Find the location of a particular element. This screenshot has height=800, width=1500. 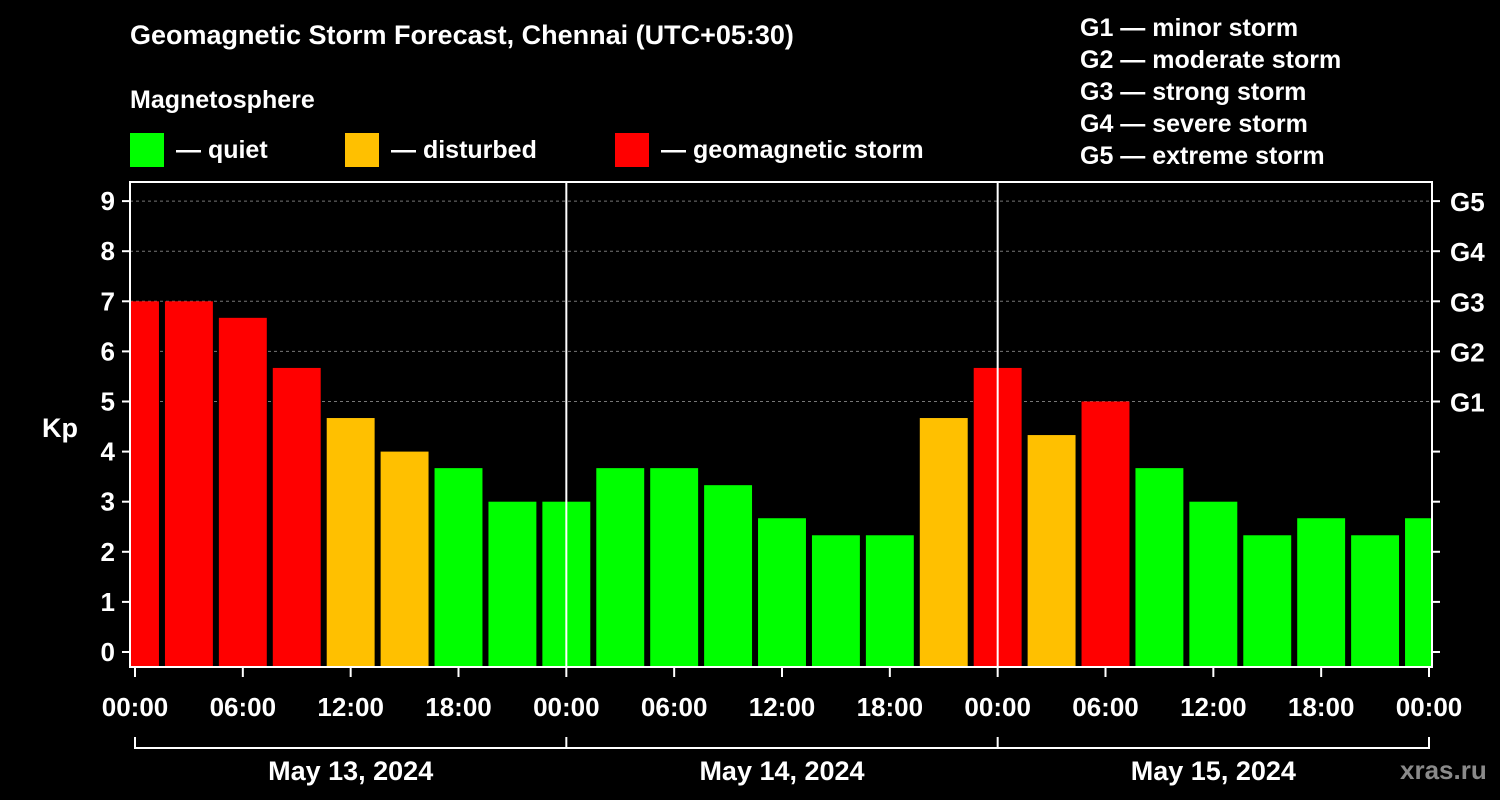

gscale-g2: G2 — moderate storm is located at coordinates (1211, 60).